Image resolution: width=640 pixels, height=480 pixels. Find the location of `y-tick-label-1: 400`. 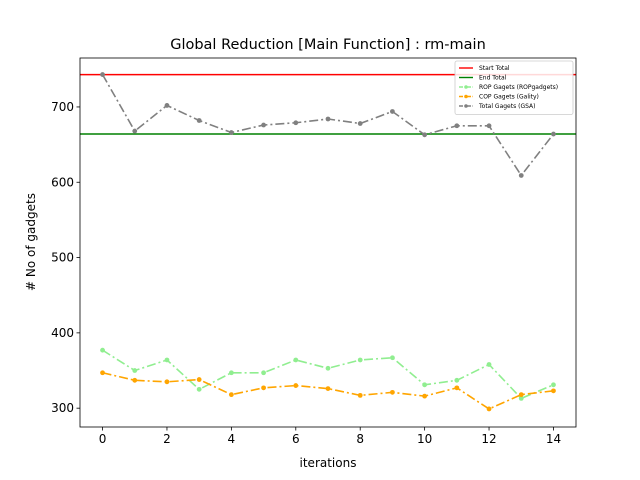

y-tick-label-1: 400 is located at coordinates (62, 333).